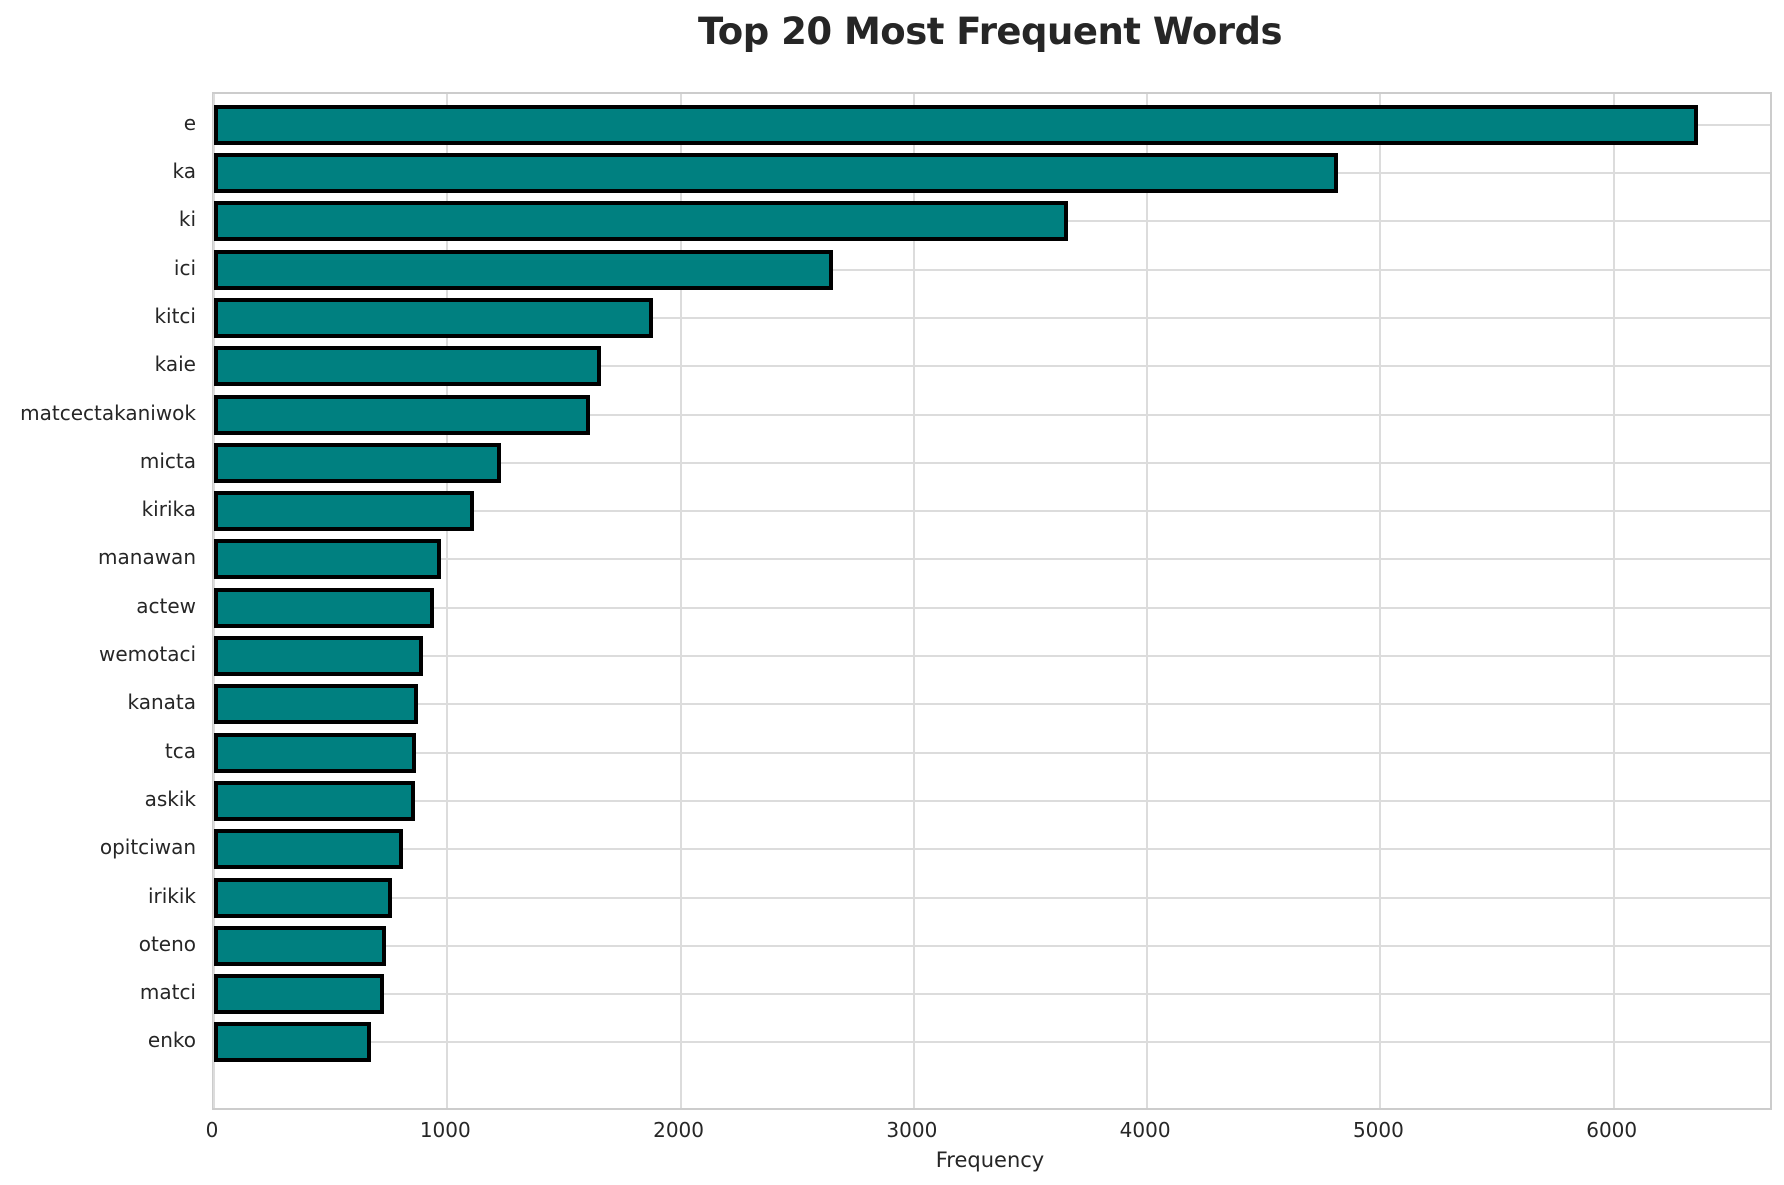 The height and width of the screenshot is (1185, 1784). I want to click on y-tick-label: askik, so click(170, 798).